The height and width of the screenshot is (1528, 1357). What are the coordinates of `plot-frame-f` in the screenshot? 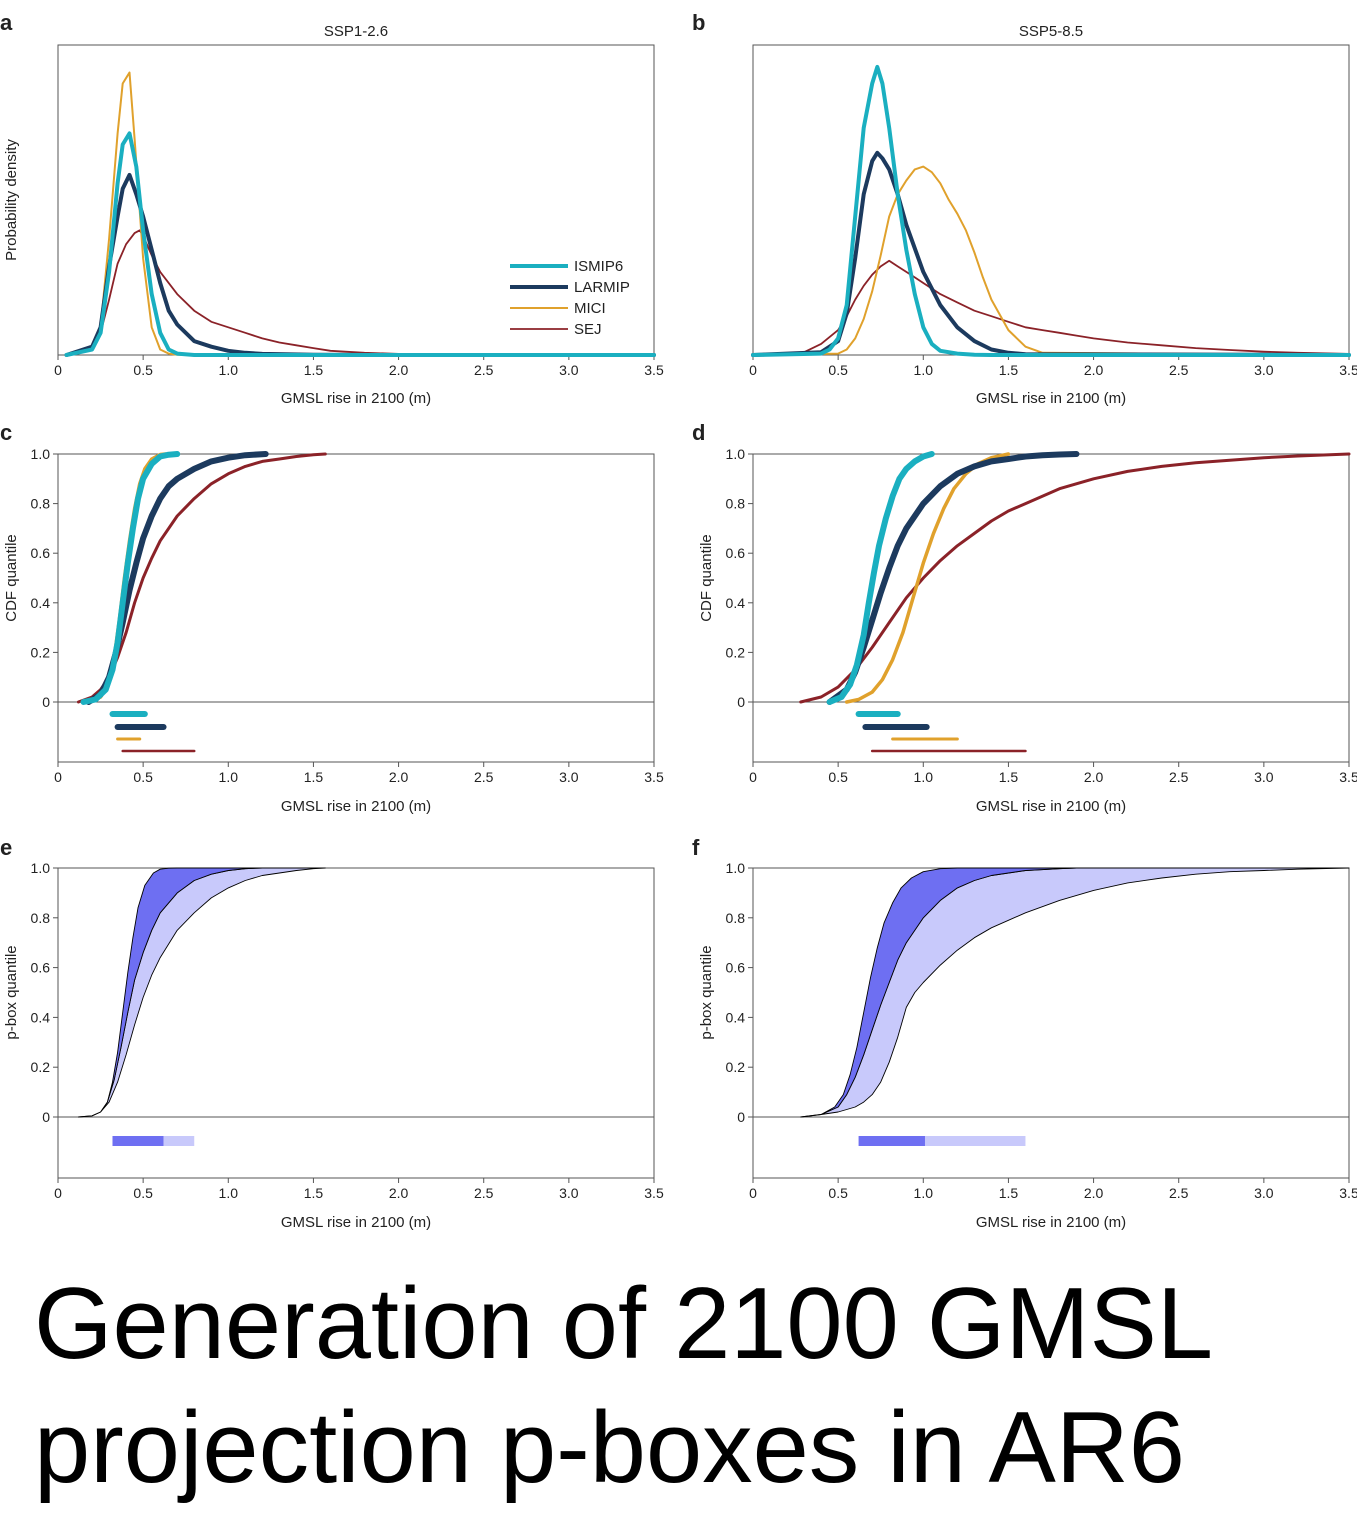 It's located at (1051, 1023).